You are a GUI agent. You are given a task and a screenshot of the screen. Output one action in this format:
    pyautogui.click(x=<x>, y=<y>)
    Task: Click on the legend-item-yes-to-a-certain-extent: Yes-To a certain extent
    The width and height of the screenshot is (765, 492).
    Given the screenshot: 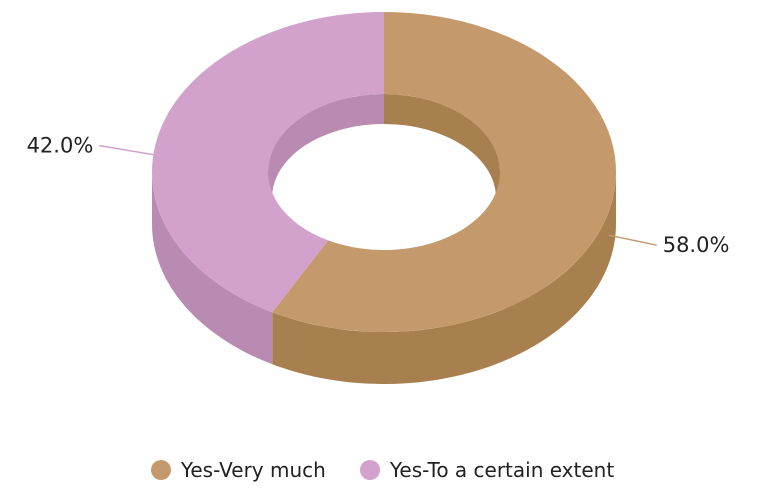 What is the action you would take?
    pyautogui.click(x=487, y=470)
    